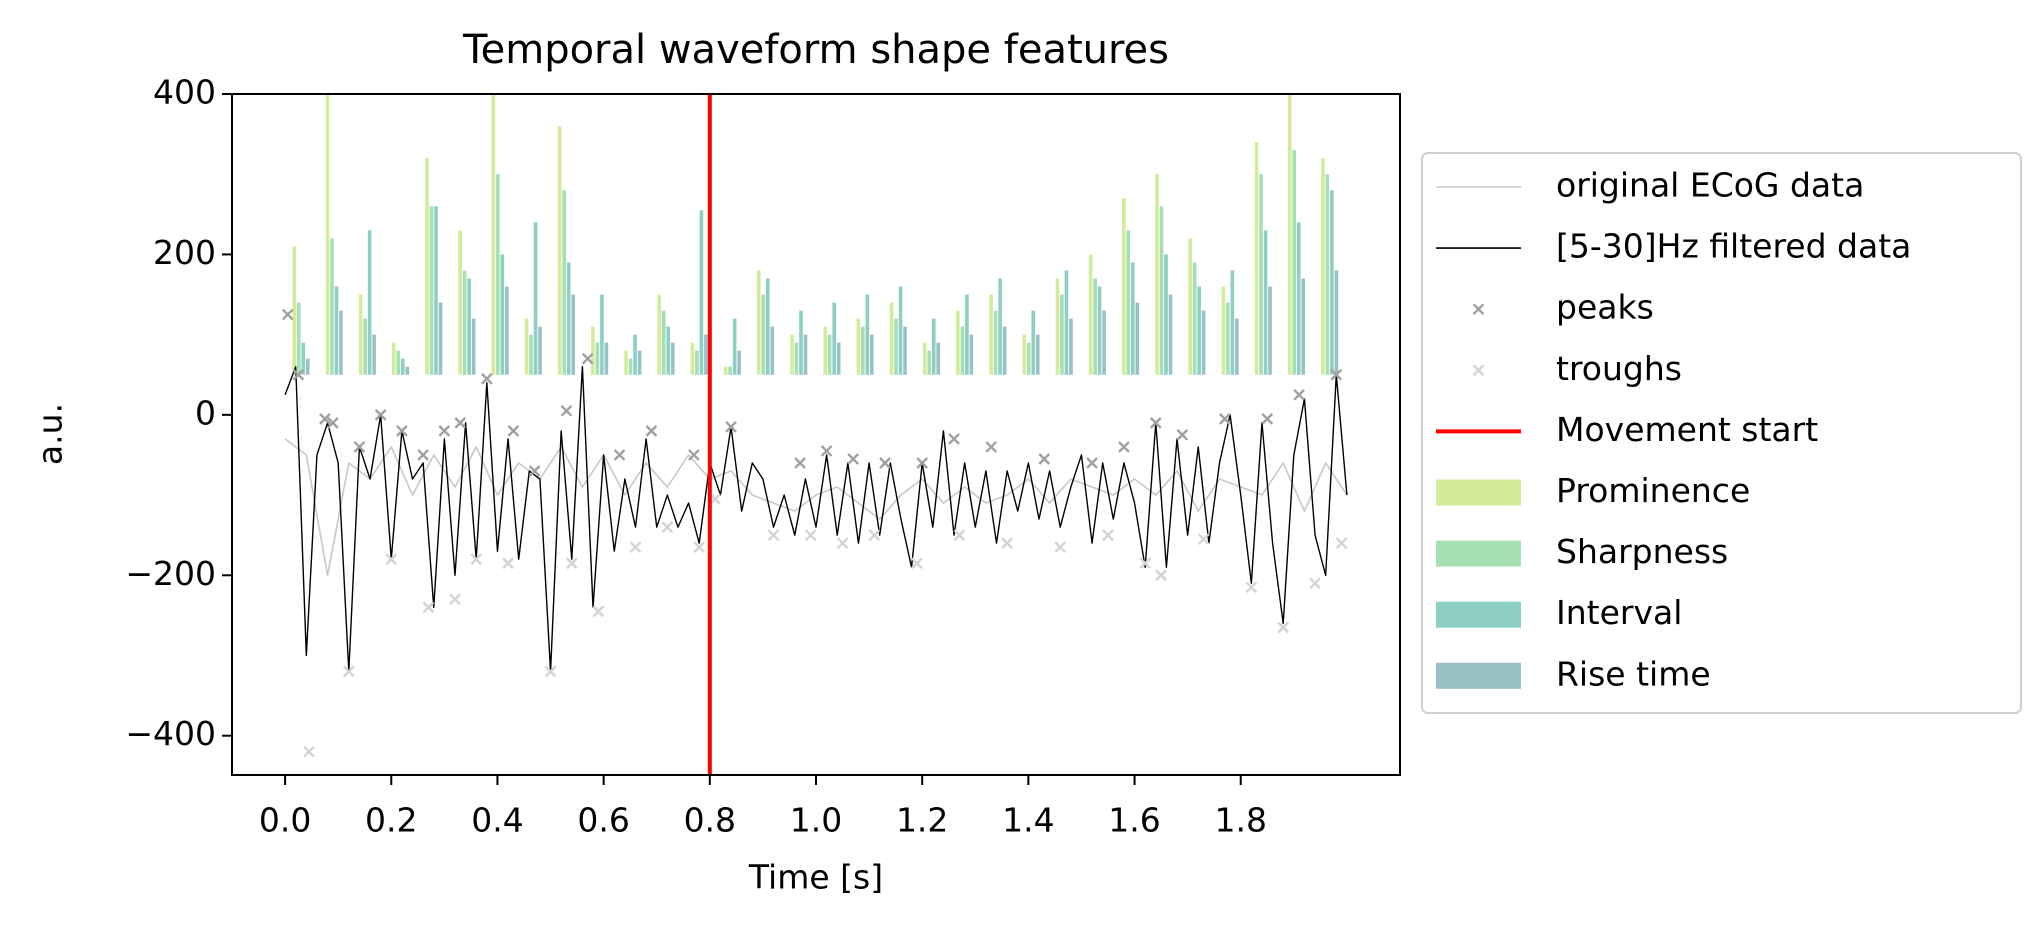  I want to click on legend-label: [5-30]Hz filtered data, so click(1733, 246).